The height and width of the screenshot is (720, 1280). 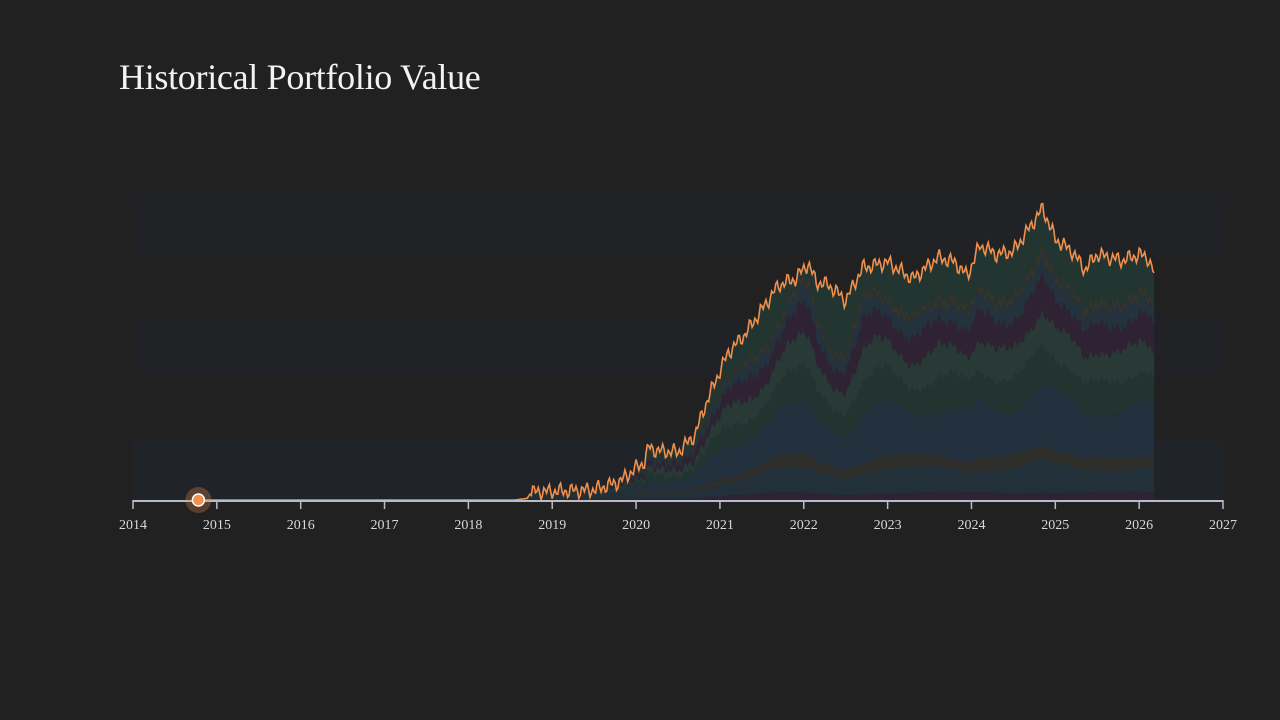 I want to click on x-tick-label: 2027, so click(x=1223, y=525).